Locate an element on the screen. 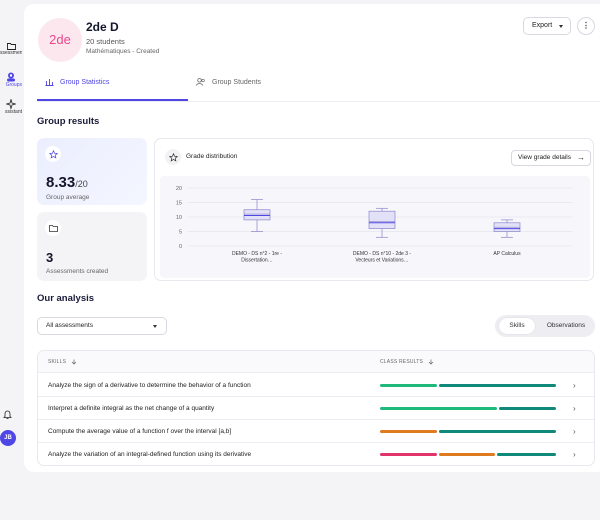 This screenshot has width=600, height=520. x-tick-label: AP Calculus is located at coordinates (507, 254).